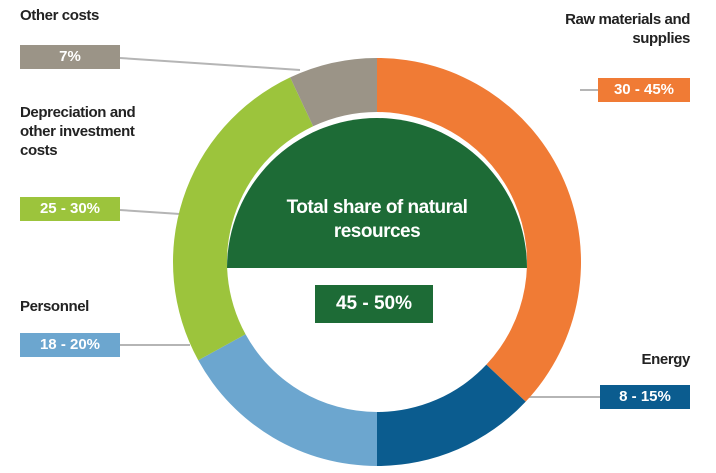 Image resolution: width=716 pixels, height=473 pixels. What do you see at coordinates (78, 131) in the screenshot?
I see `category-label: Depreciation and other investment costs` at bounding box center [78, 131].